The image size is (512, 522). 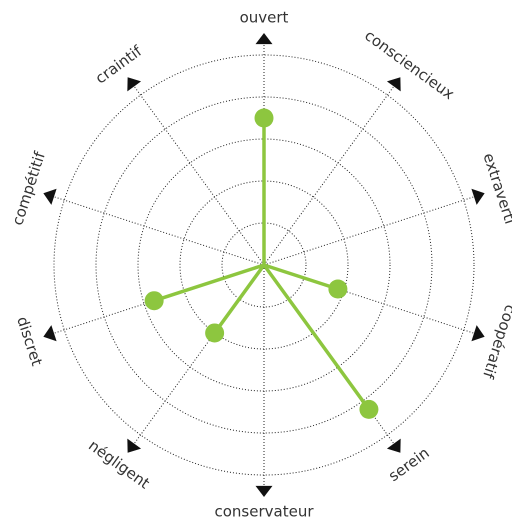 What do you see at coordinates (409, 64) in the screenshot?
I see `axis-label: consciencieux` at bounding box center [409, 64].